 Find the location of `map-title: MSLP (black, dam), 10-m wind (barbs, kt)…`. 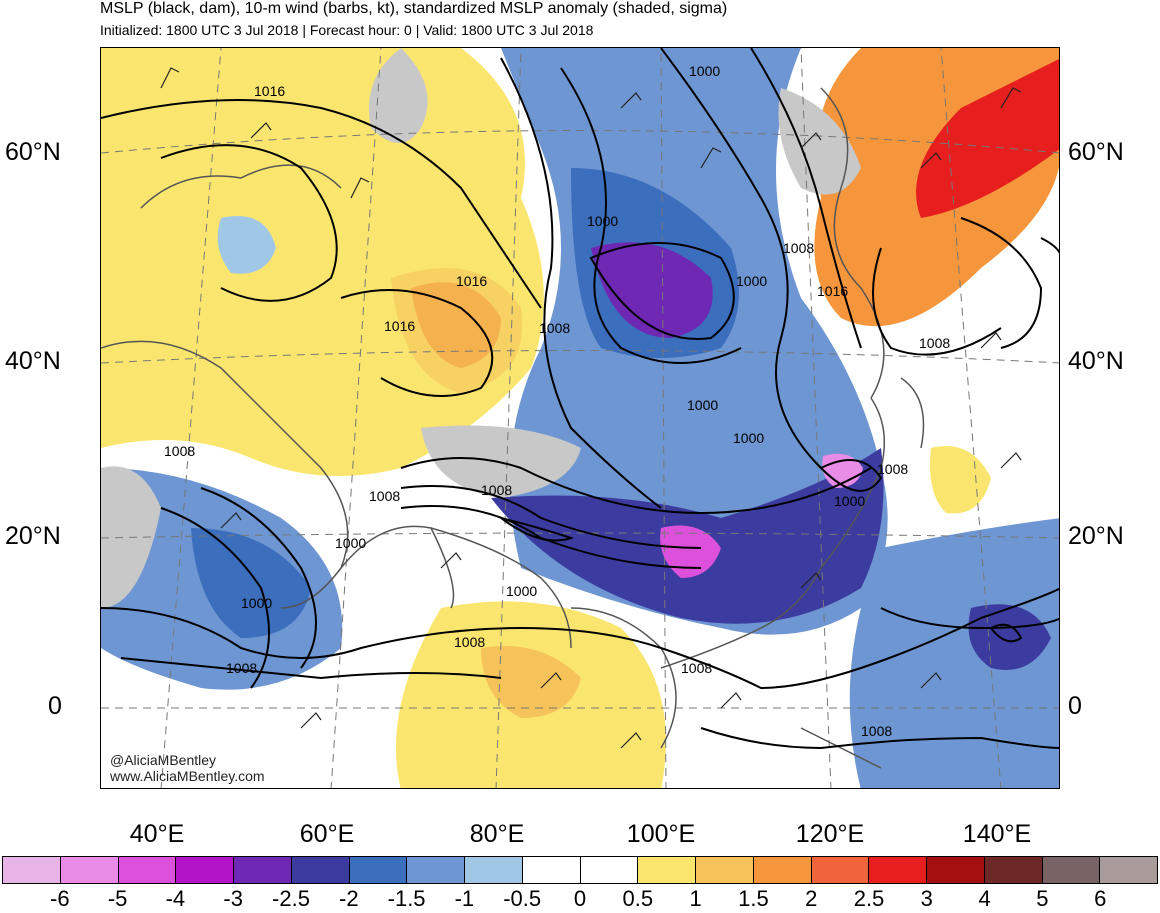

map-title: MSLP (black, dam), 10-m wind (barbs, kt)… is located at coordinates (414, 8).